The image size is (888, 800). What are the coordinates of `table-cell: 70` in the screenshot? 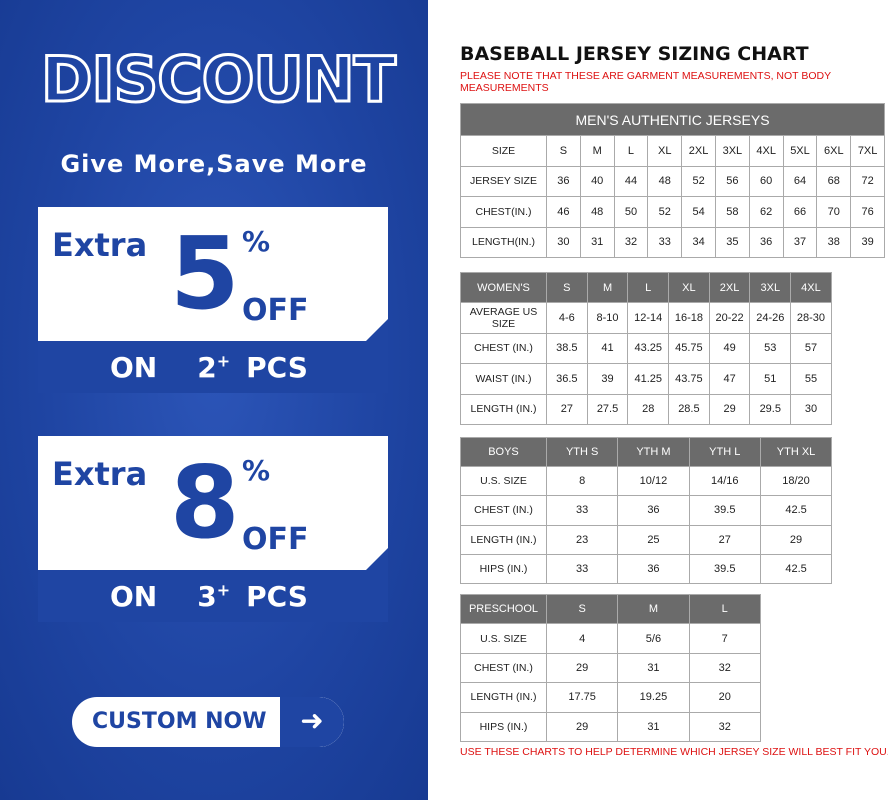 It's located at (834, 212).